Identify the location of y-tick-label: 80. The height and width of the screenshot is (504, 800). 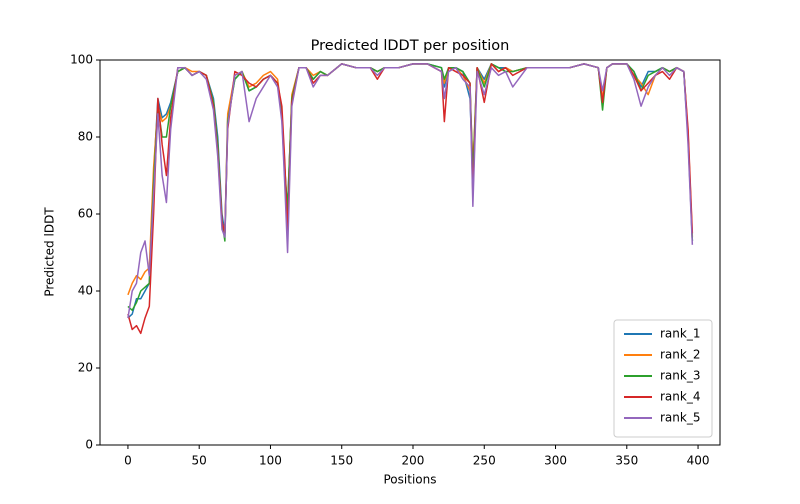
(85, 137).